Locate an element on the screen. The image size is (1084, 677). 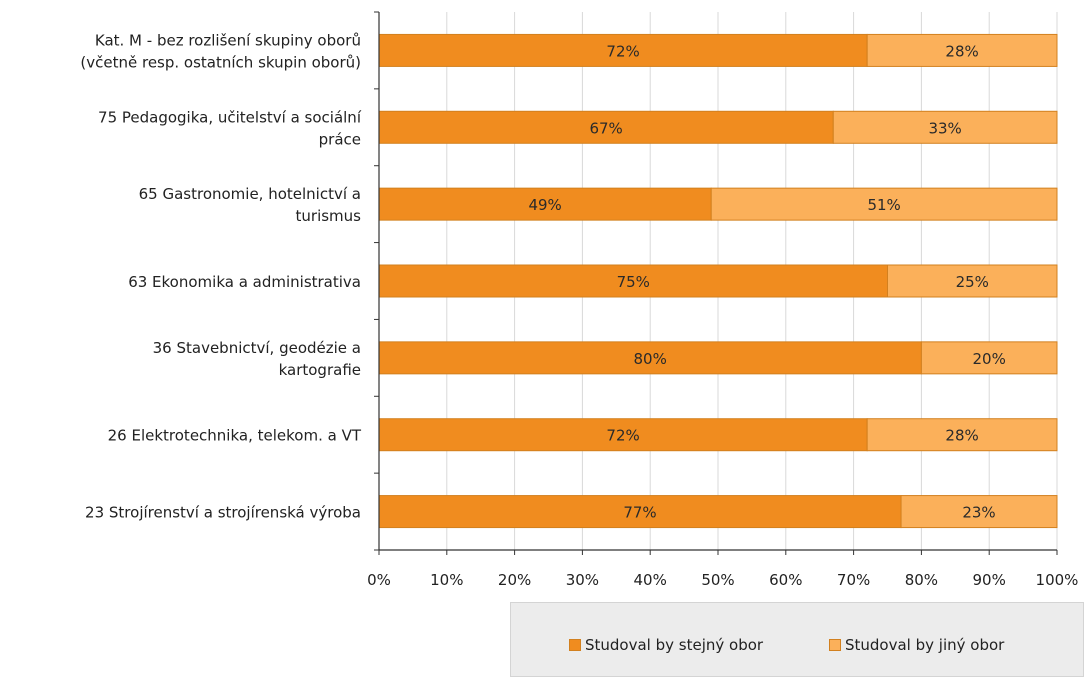
legend-item-series-1: Studoval by stejný obor is located at coordinates (666, 645).